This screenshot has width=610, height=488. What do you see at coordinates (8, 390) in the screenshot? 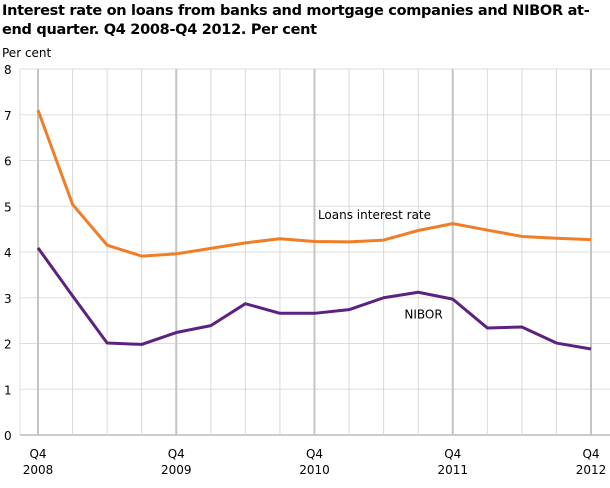
I see `y-tick-label: 1` at bounding box center [8, 390].